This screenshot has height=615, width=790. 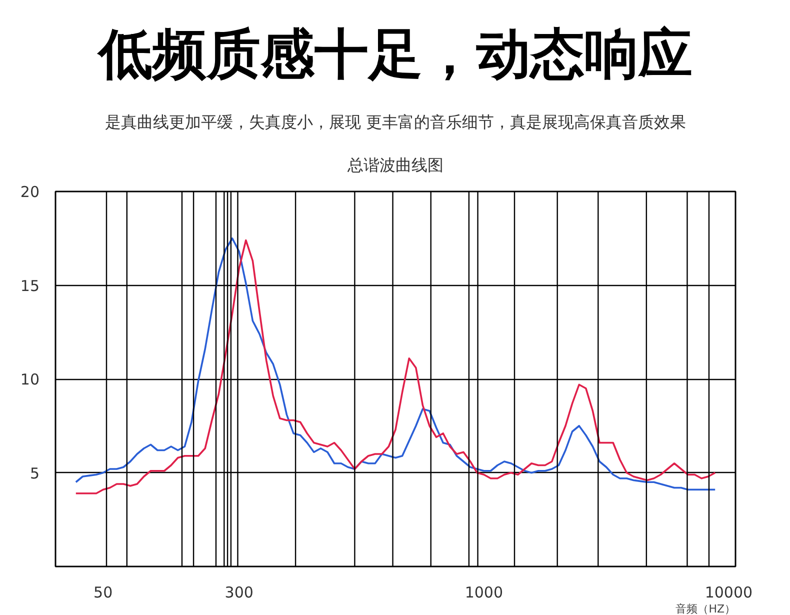 I want to click on x-tick-label: 50, so click(x=103, y=593).